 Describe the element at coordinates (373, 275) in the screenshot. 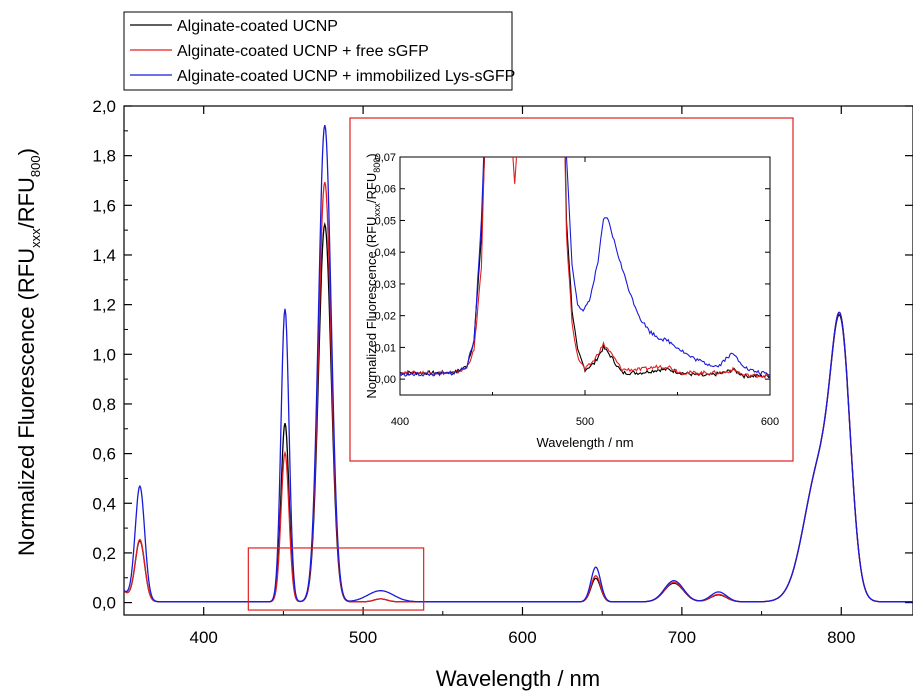

I see `inset-y-axis-title: Normalized Fluorescence (RFUxxx/RFU800)` at that location.